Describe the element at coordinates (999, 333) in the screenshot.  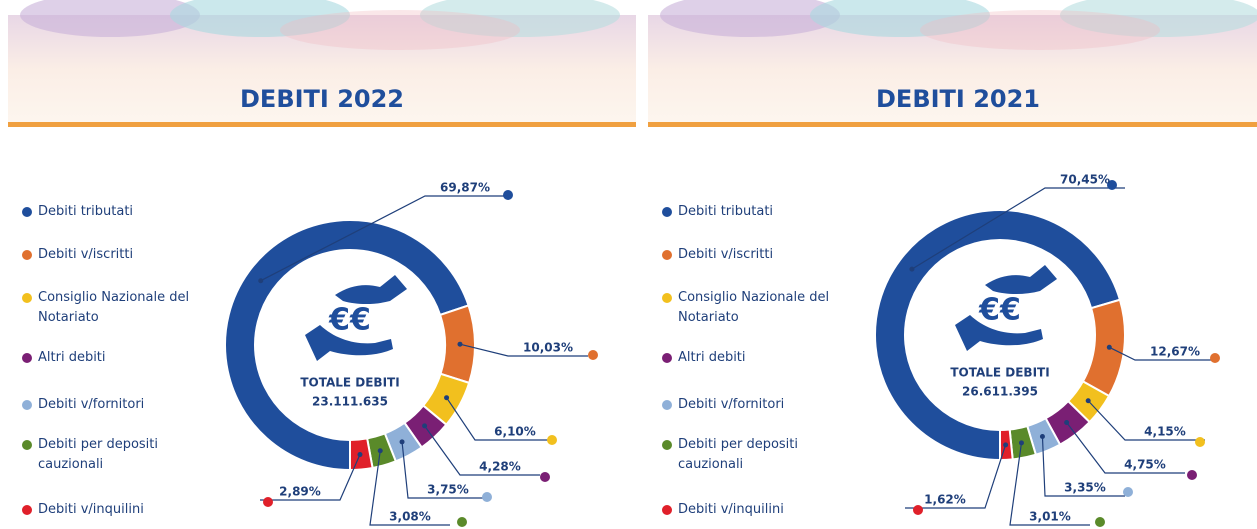
I see `hand-bottom` at that location.